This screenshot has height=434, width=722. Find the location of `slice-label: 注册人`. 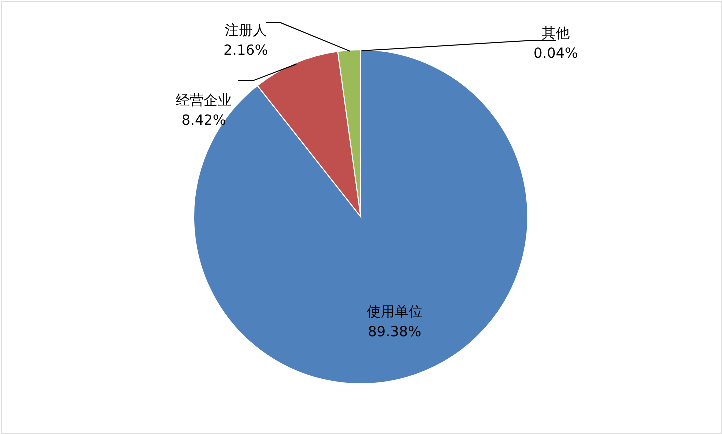

slice-label: 注册人 is located at coordinates (246, 31).